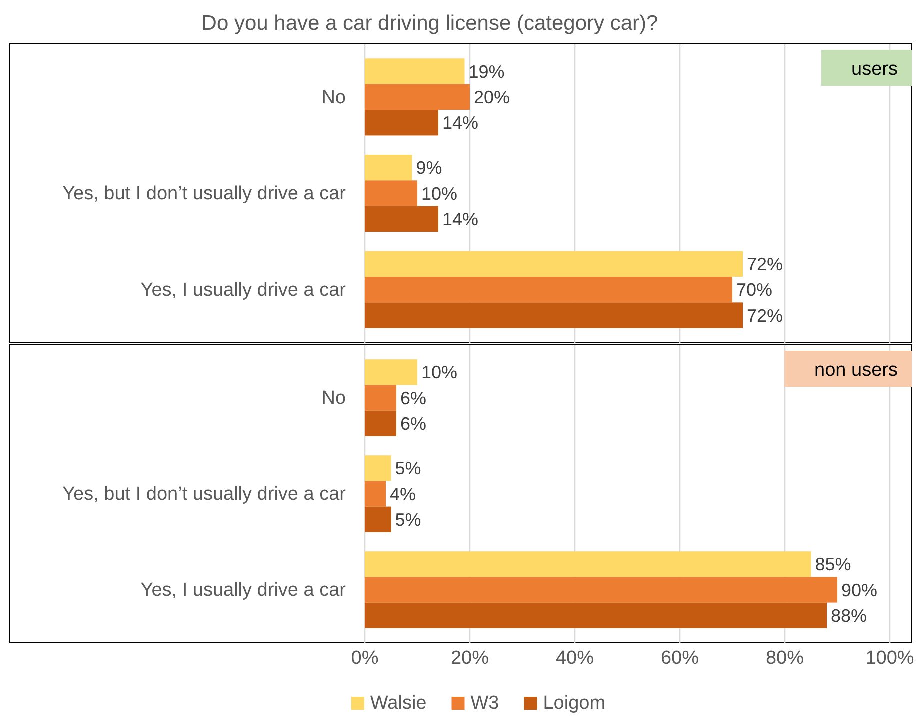 The image size is (917, 718). Describe the element at coordinates (860, 590) in the screenshot. I see `data-label: 90%` at that location.